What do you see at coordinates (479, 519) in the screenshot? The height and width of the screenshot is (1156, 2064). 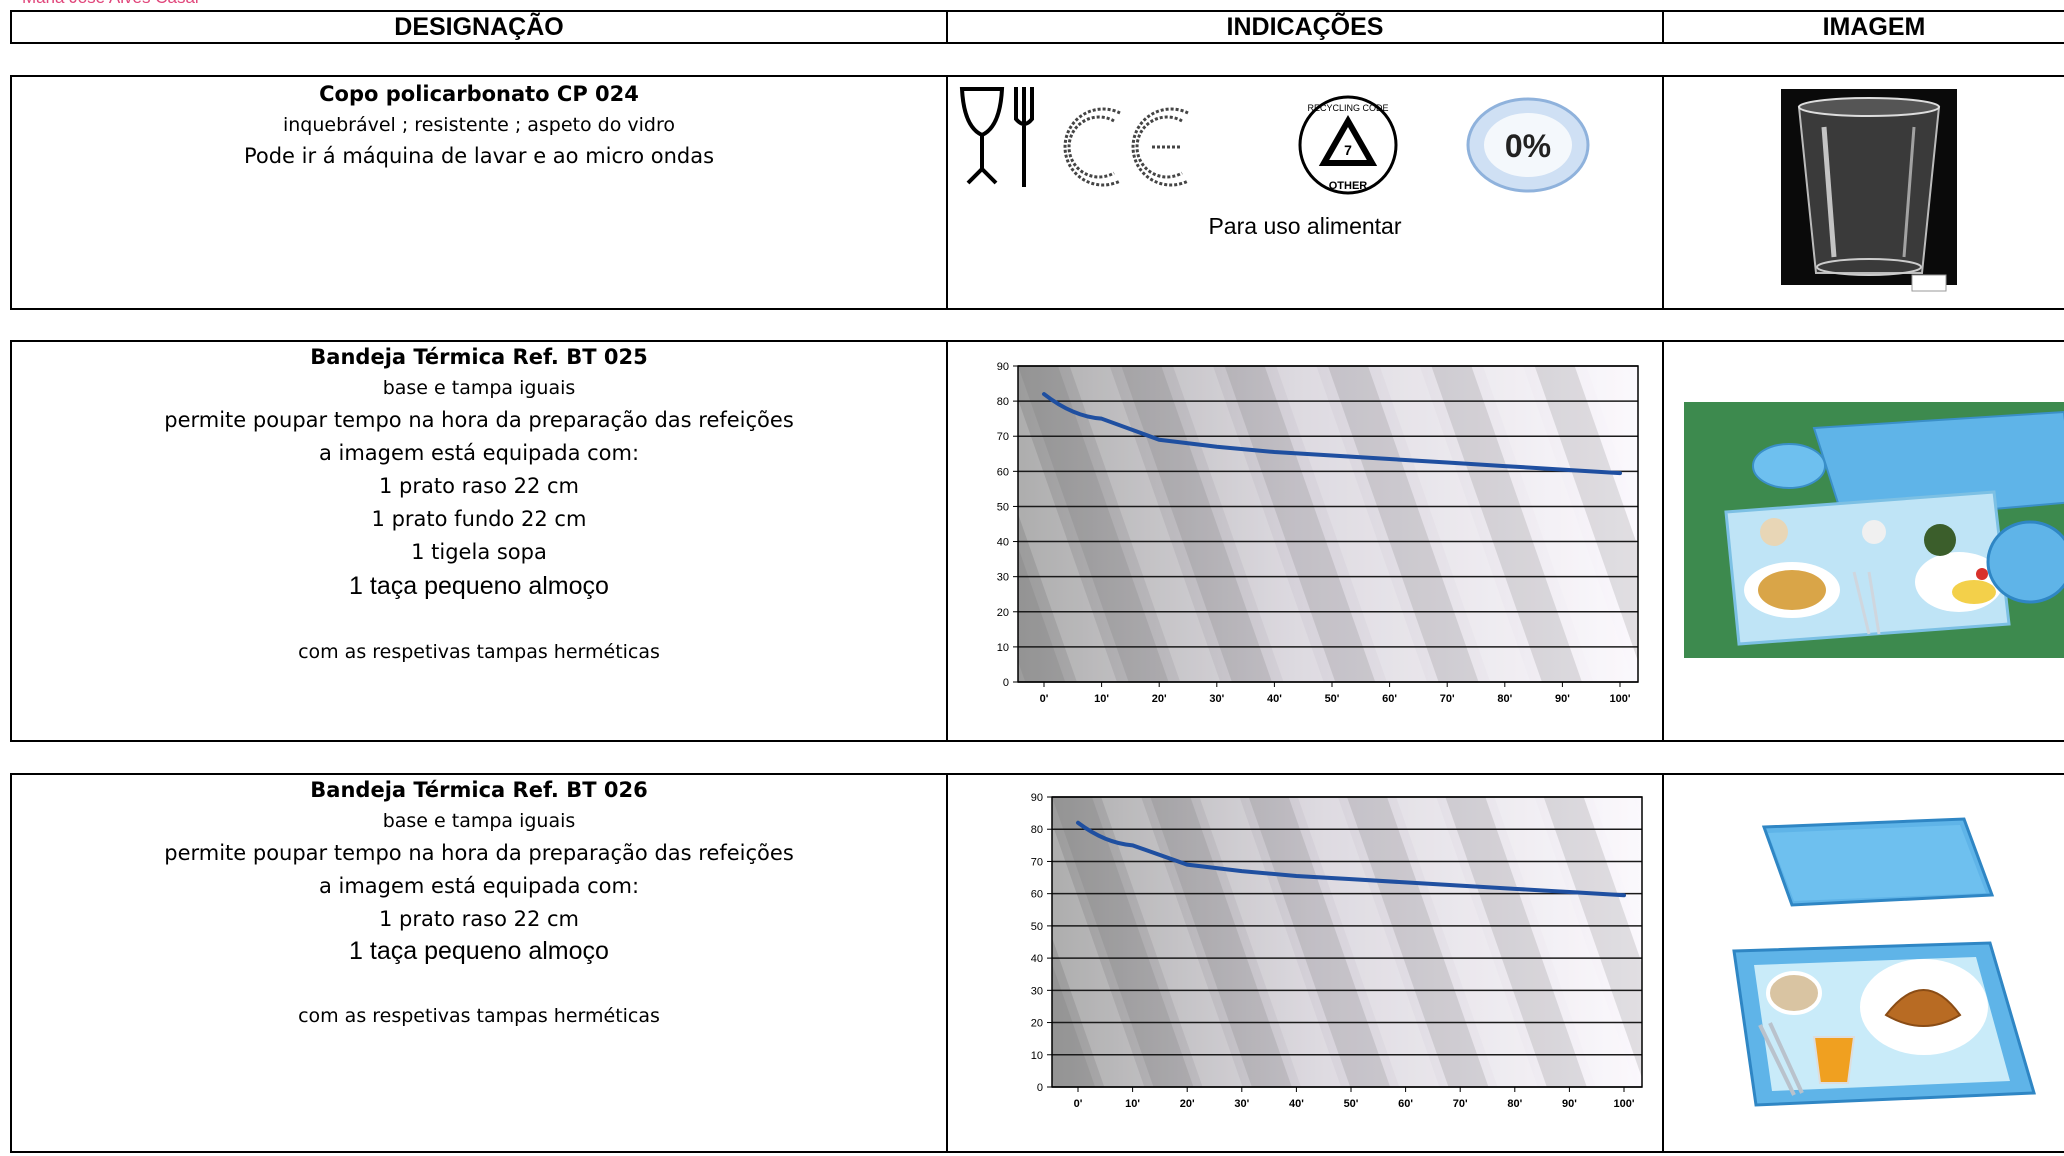 I see `product-line: 1 prato fundo 22 cm` at bounding box center [479, 519].